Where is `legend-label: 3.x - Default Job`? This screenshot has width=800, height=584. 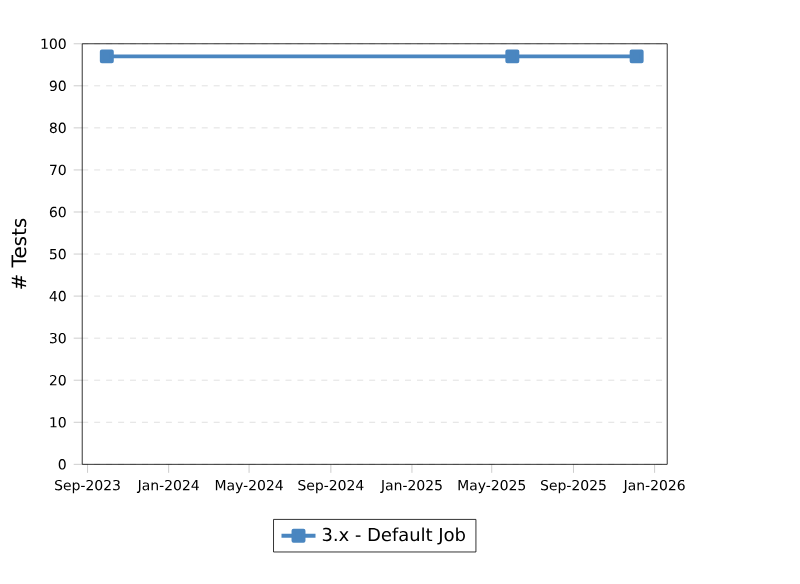
legend-label: 3.x - Default Job is located at coordinates (393, 536).